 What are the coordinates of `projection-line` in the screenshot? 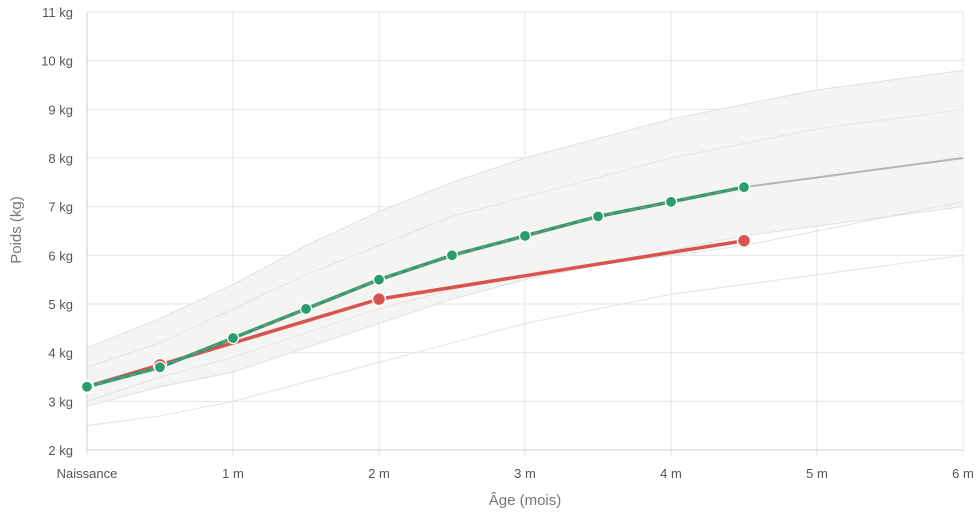 It's located at (853, 173).